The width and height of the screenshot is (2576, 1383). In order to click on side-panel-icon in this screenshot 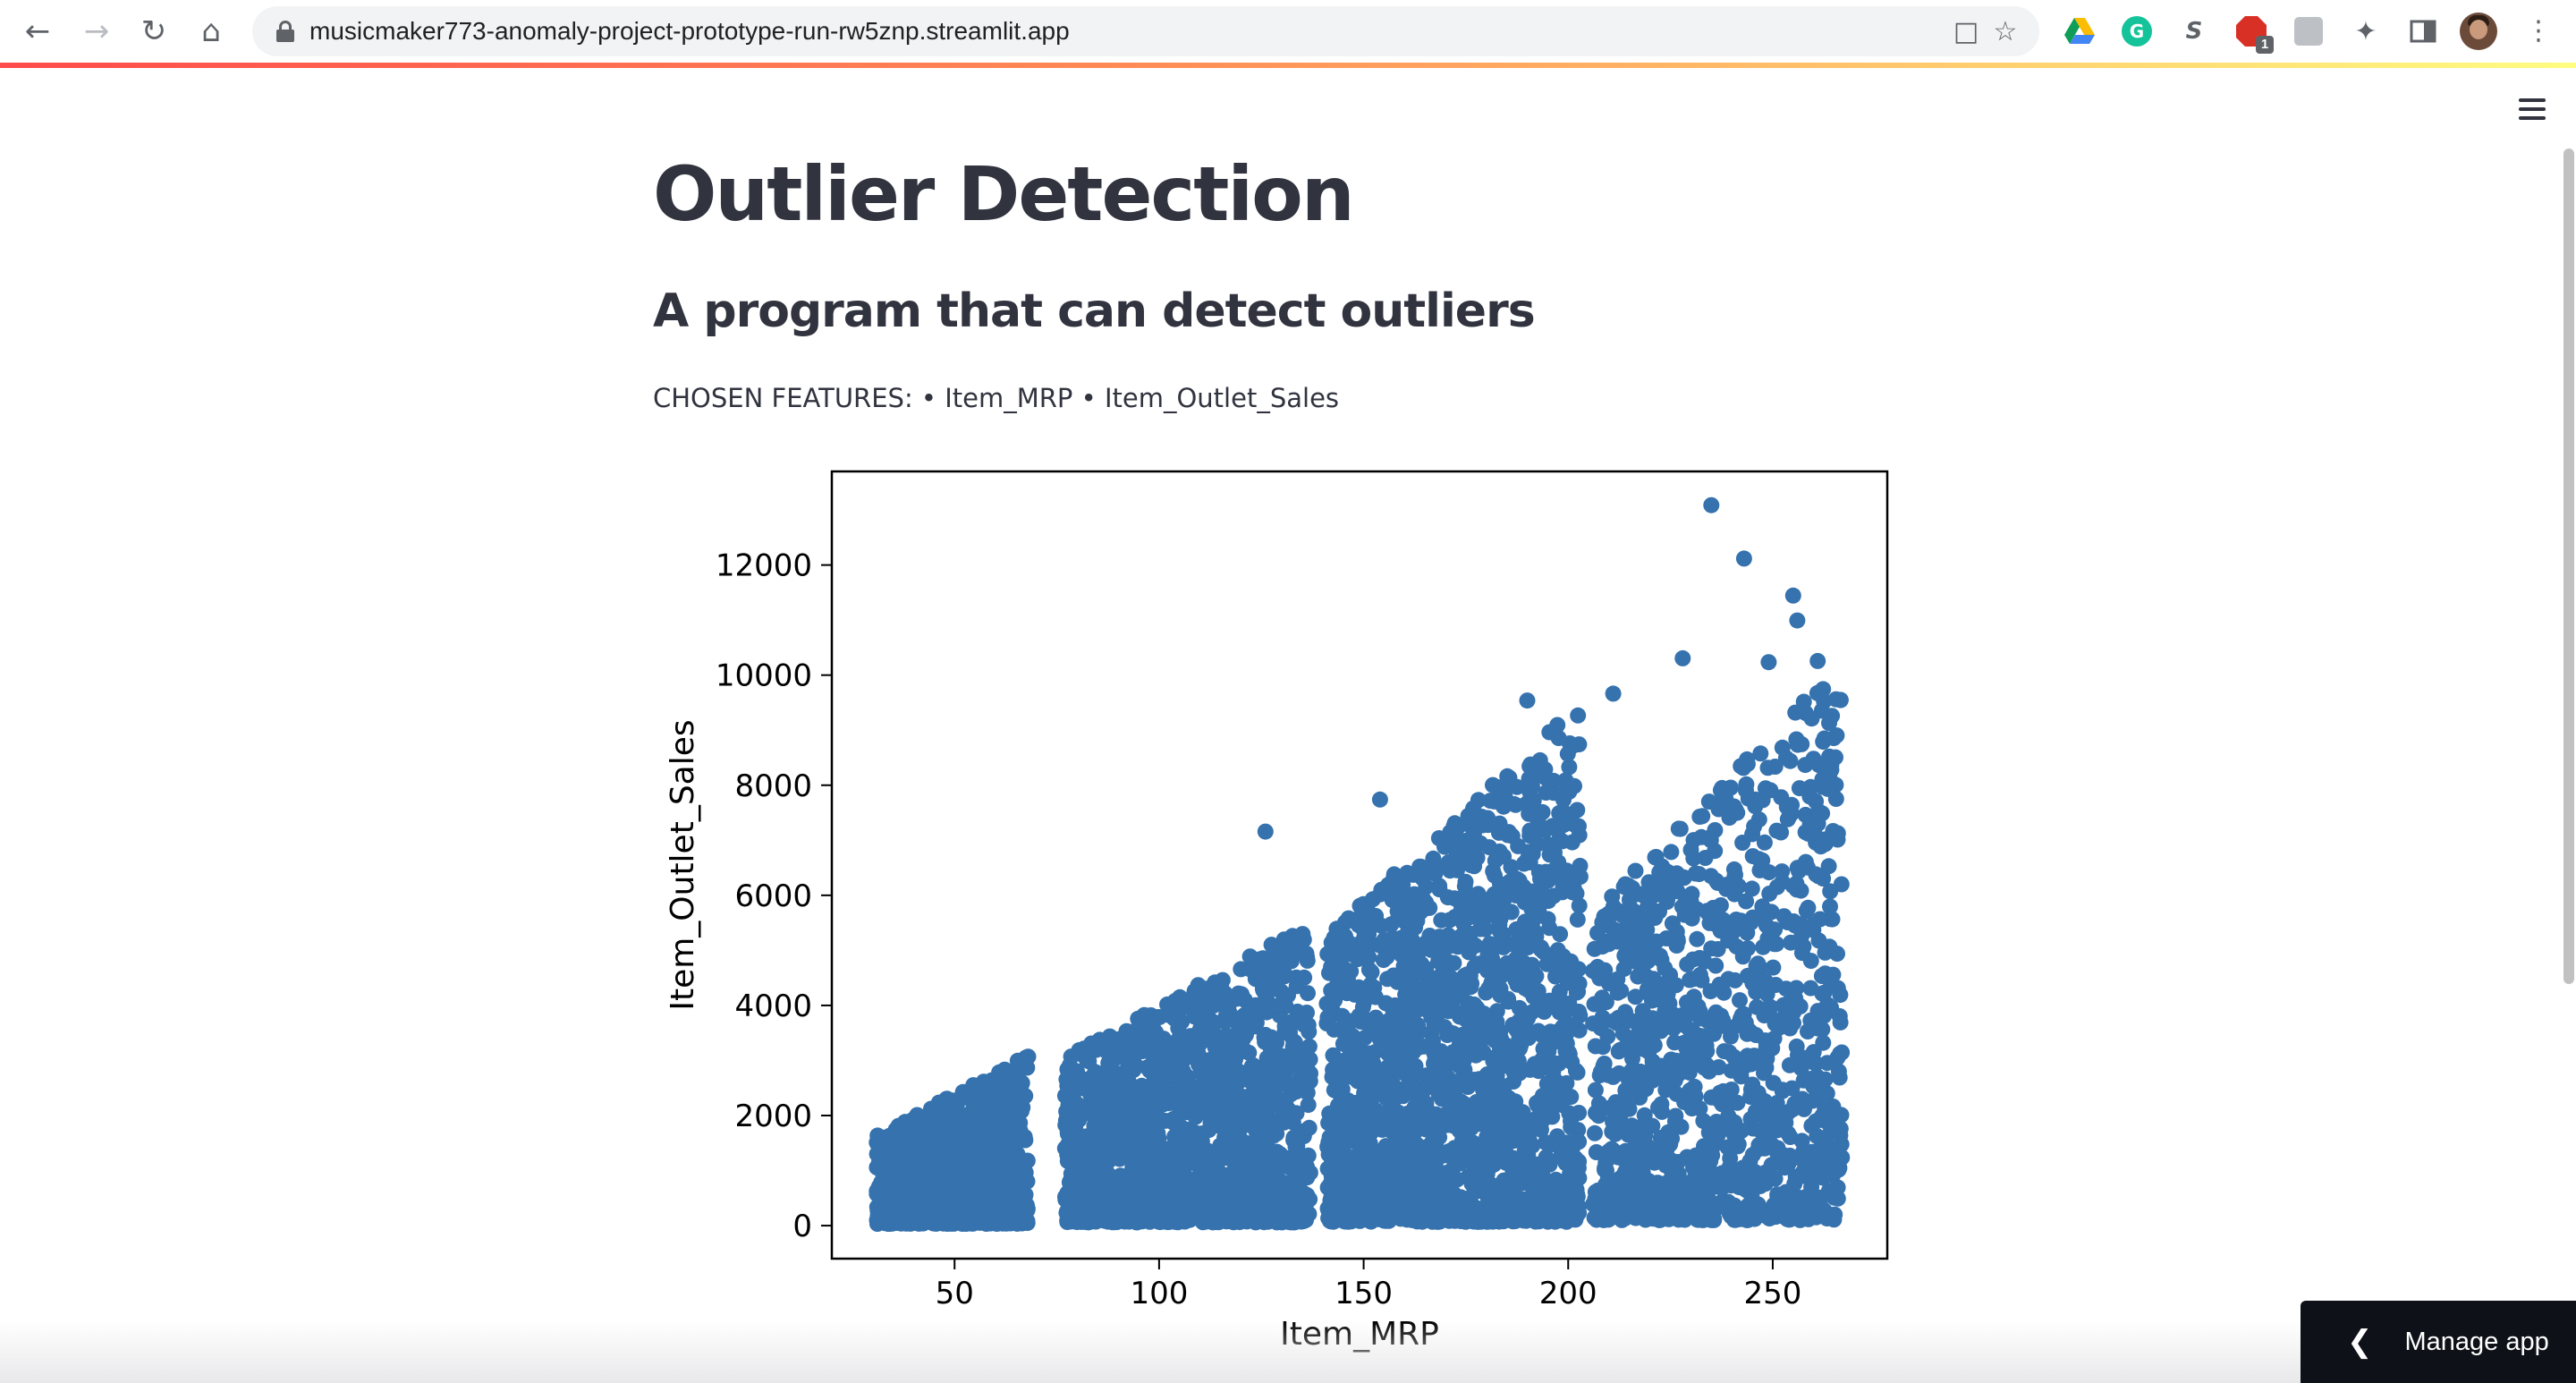, I will do `click(2423, 31)`.